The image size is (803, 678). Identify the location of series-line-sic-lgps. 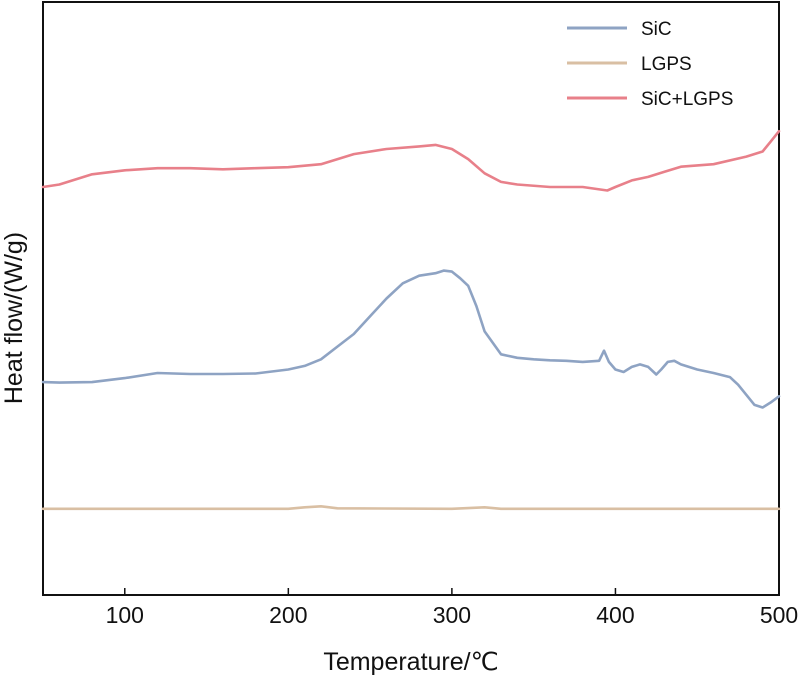
(411, 160).